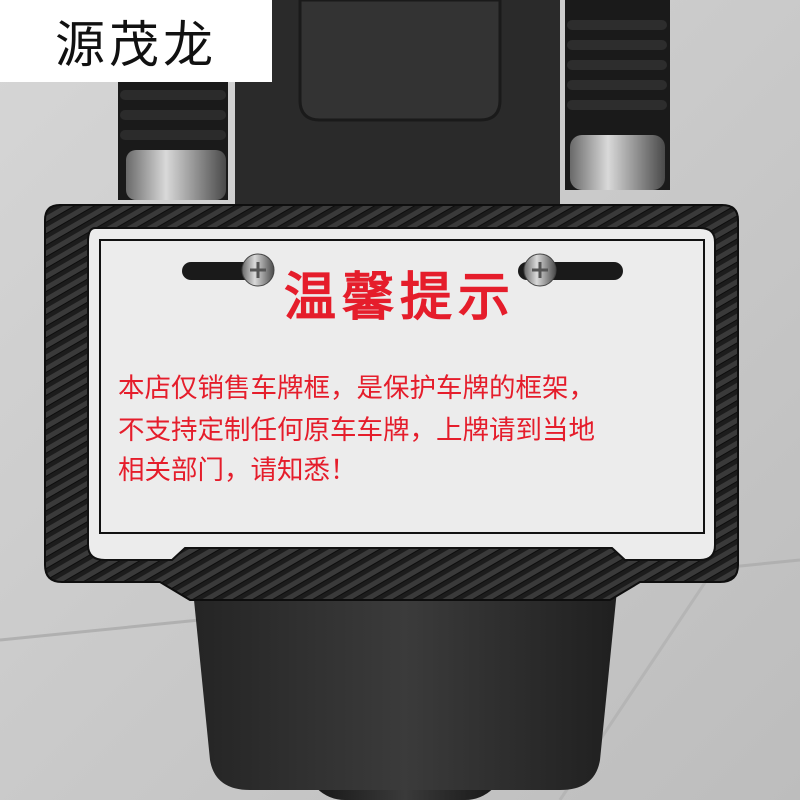 This screenshot has height=800, width=800. What do you see at coordinates (399, 298) in the screenshot?
I see `notice-title: 温馨提示` at bounding box center [399, 298].